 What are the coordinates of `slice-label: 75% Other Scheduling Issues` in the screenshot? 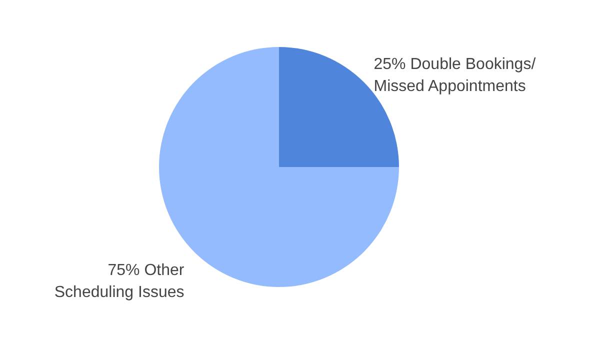 It's located at (119, 281).